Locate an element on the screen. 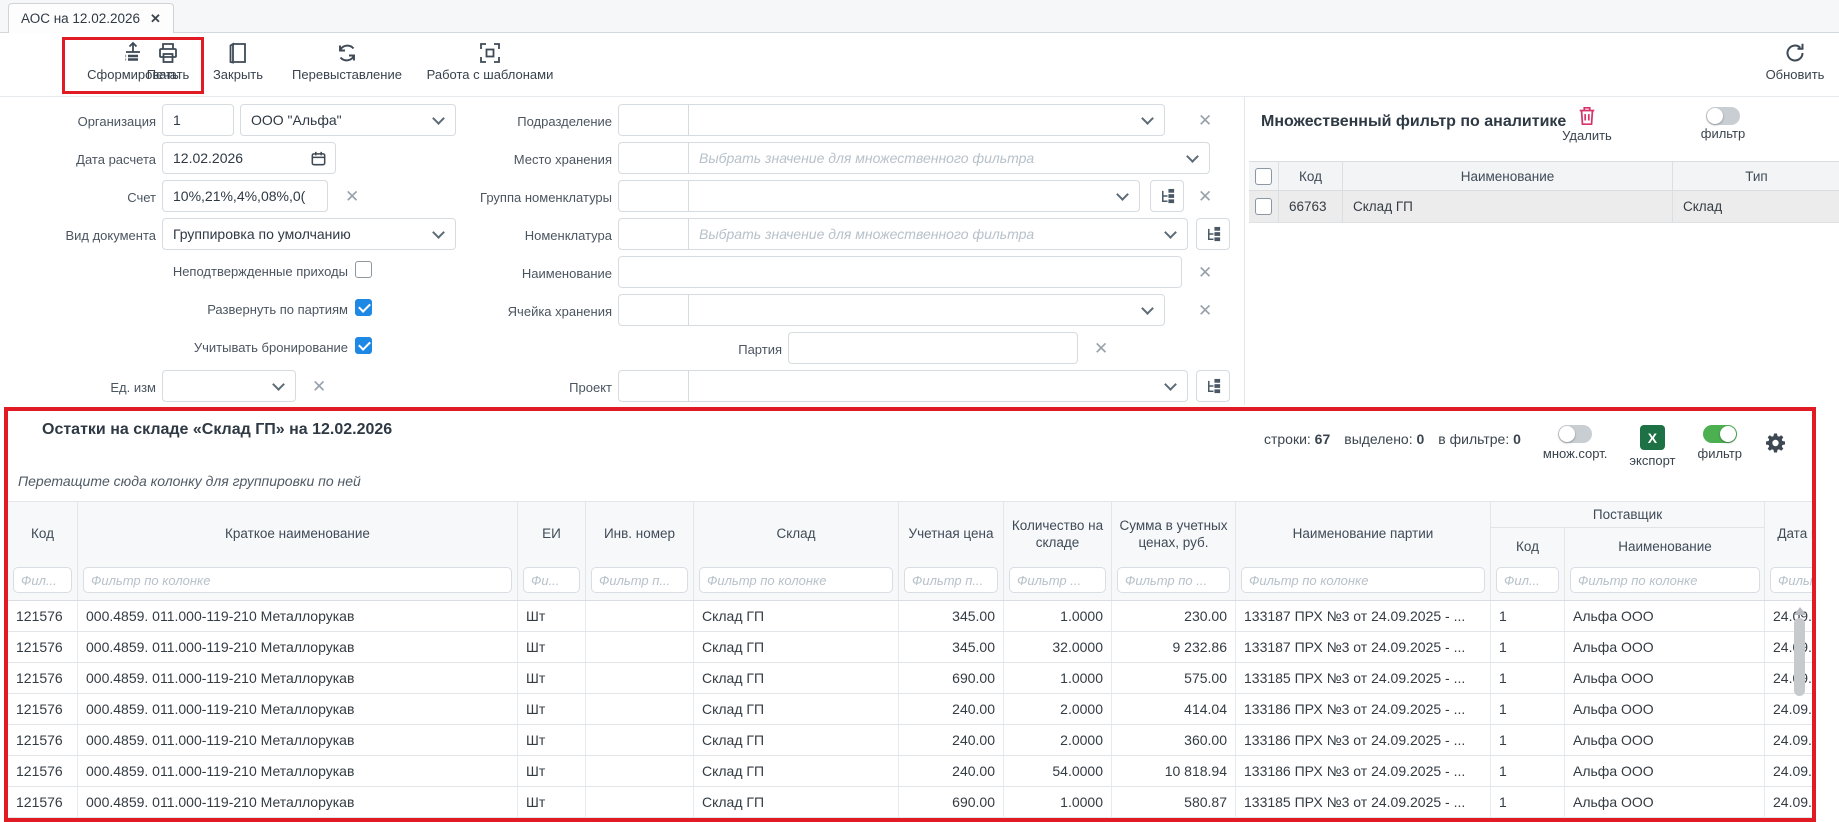 The image size is (1839, 822). column-краткое-наименование: Краткое наименование is located at coordinates (298, 551).